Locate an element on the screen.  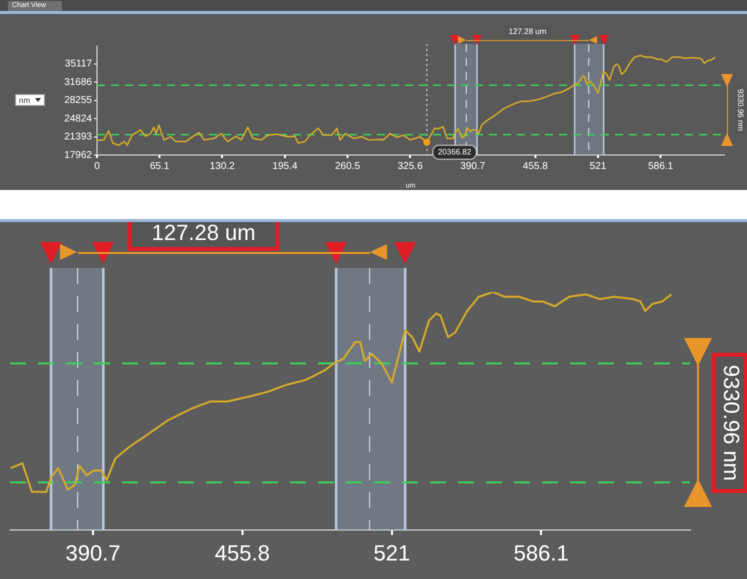
x-tick-label: 325.6 is located at coordinates (411, 166).